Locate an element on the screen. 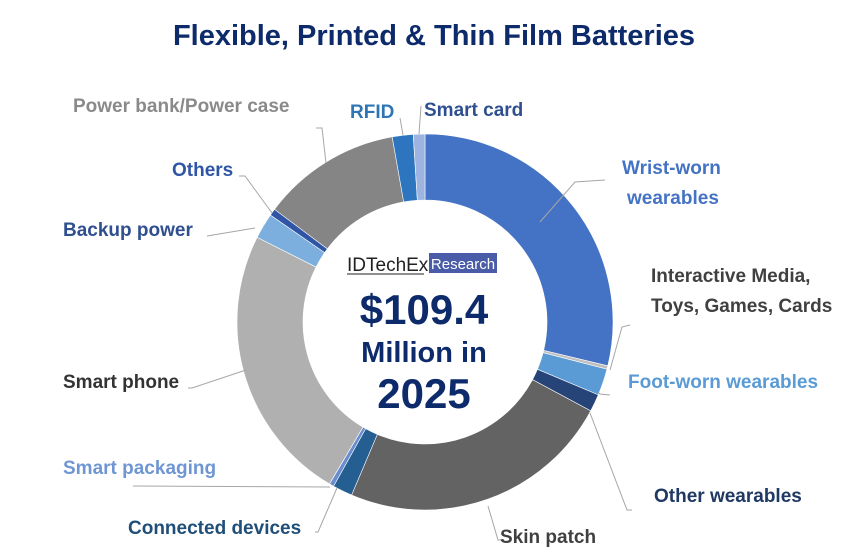  slice-label: Backup power is located at coordinates (128, 230).